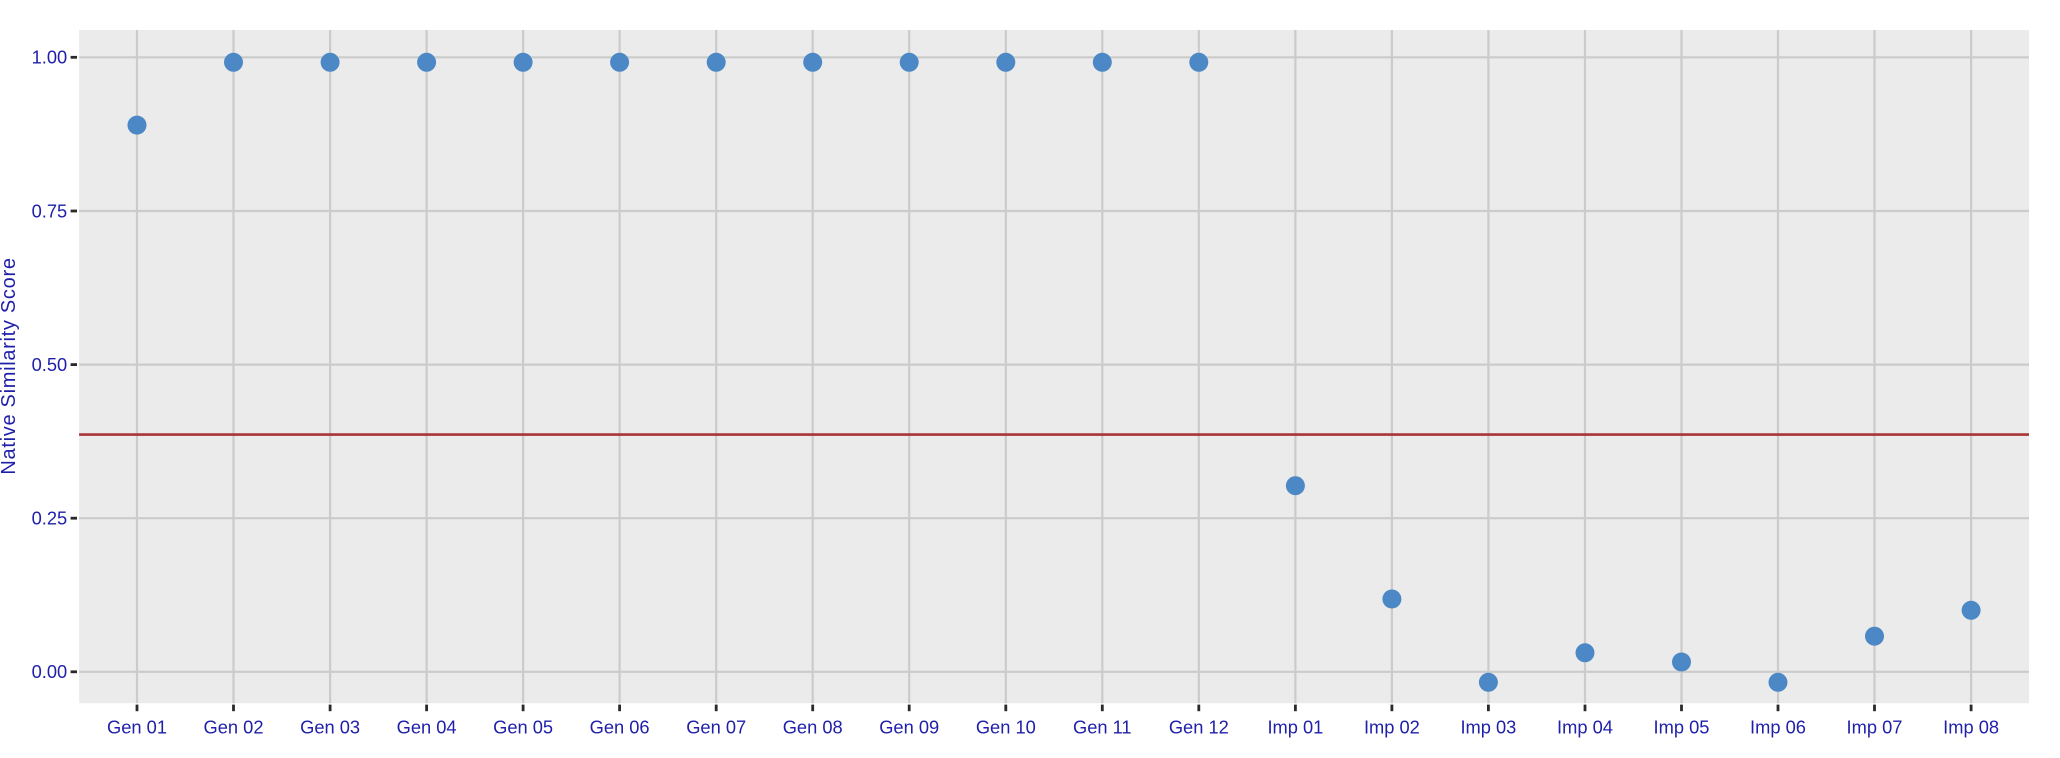  Describe the element at coordinates (50, 364) in the screenshot. I see `svg-text: 0.50` at that location.